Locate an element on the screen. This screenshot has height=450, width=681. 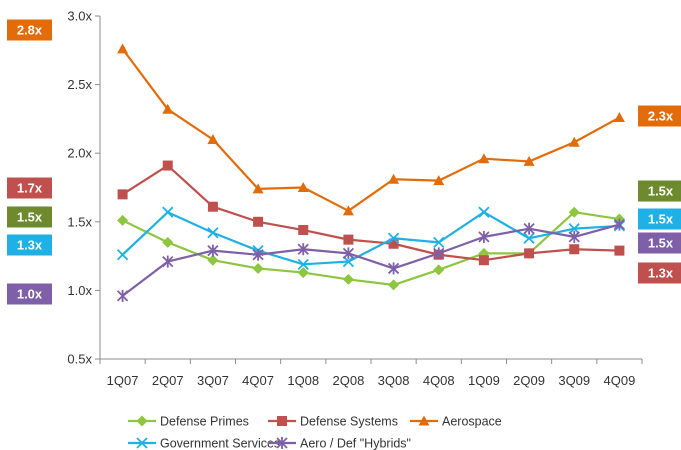
series-defense-primes is located at coordinates (371, 248).